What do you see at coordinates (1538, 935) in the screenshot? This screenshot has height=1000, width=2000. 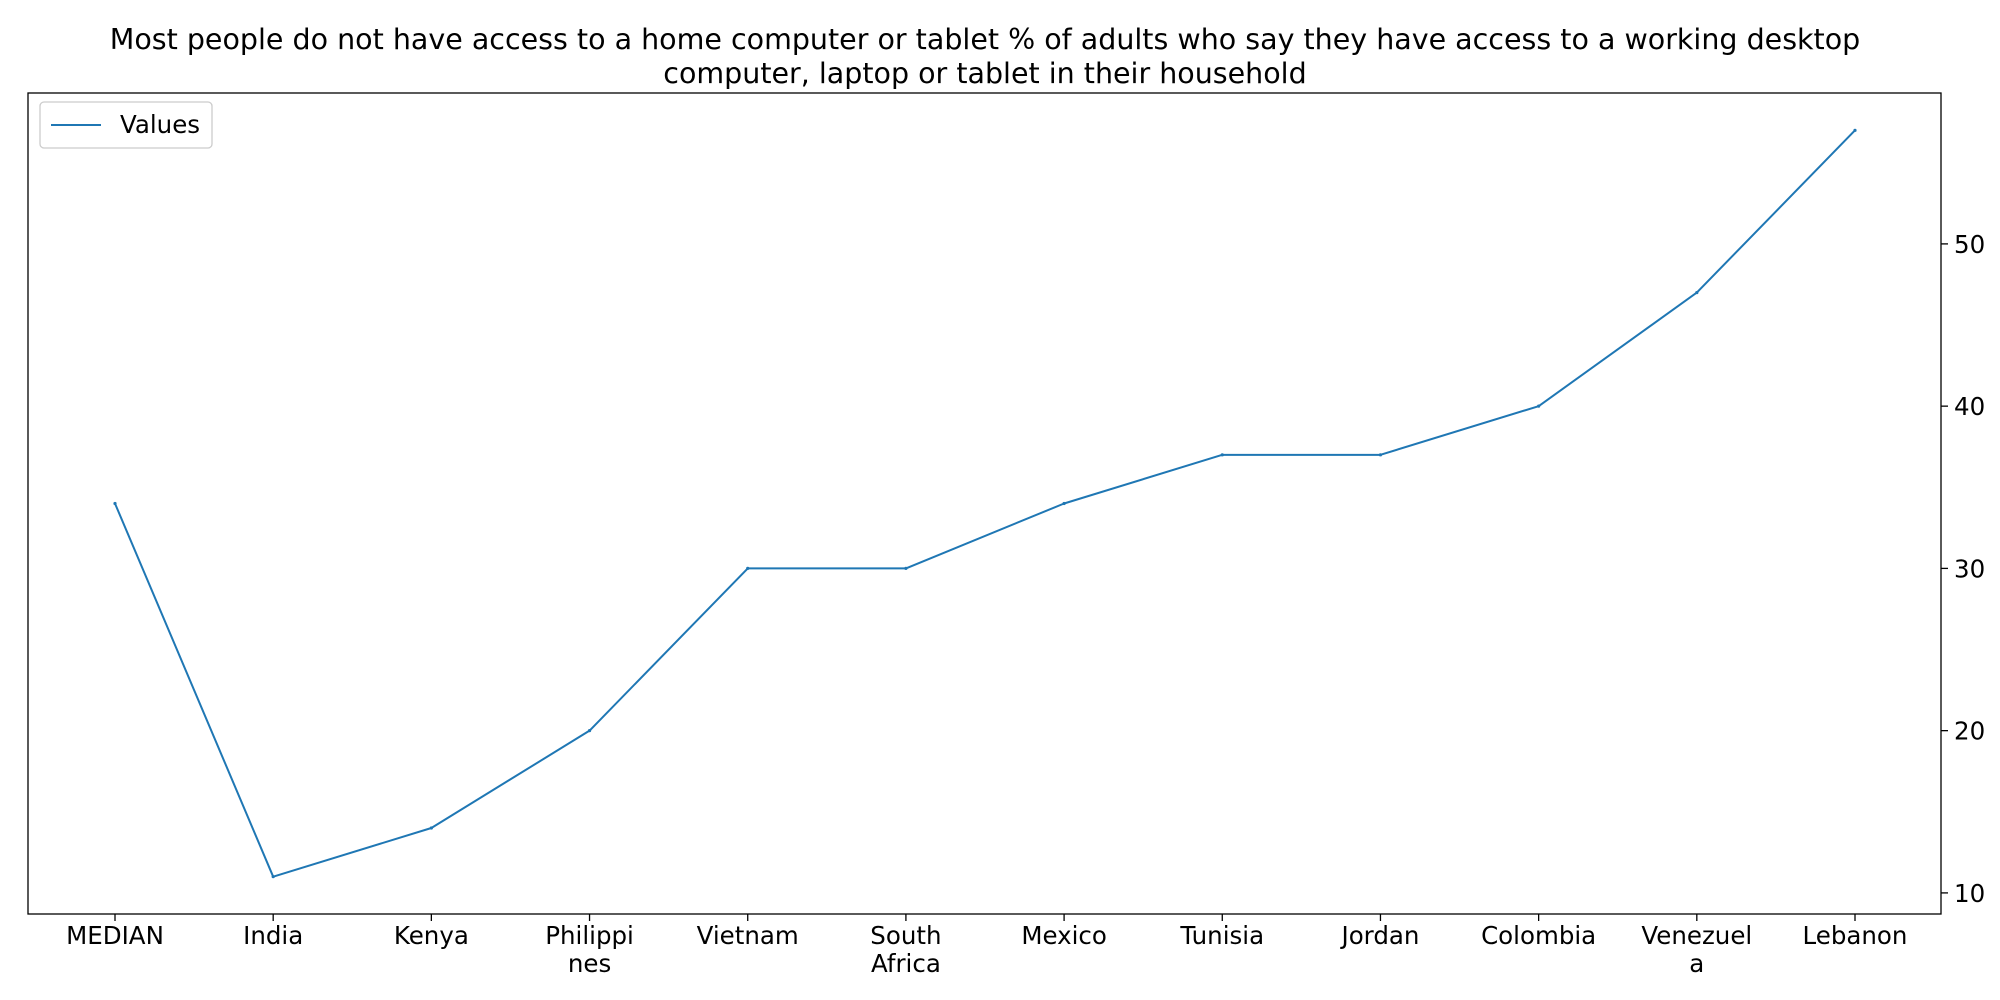 I see `x-tick-label: Colombia` at bounding box center [1538, 935].